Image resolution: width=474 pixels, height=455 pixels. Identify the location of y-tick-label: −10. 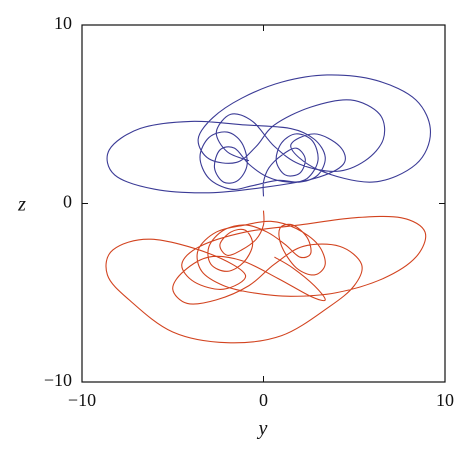
(58, 380).